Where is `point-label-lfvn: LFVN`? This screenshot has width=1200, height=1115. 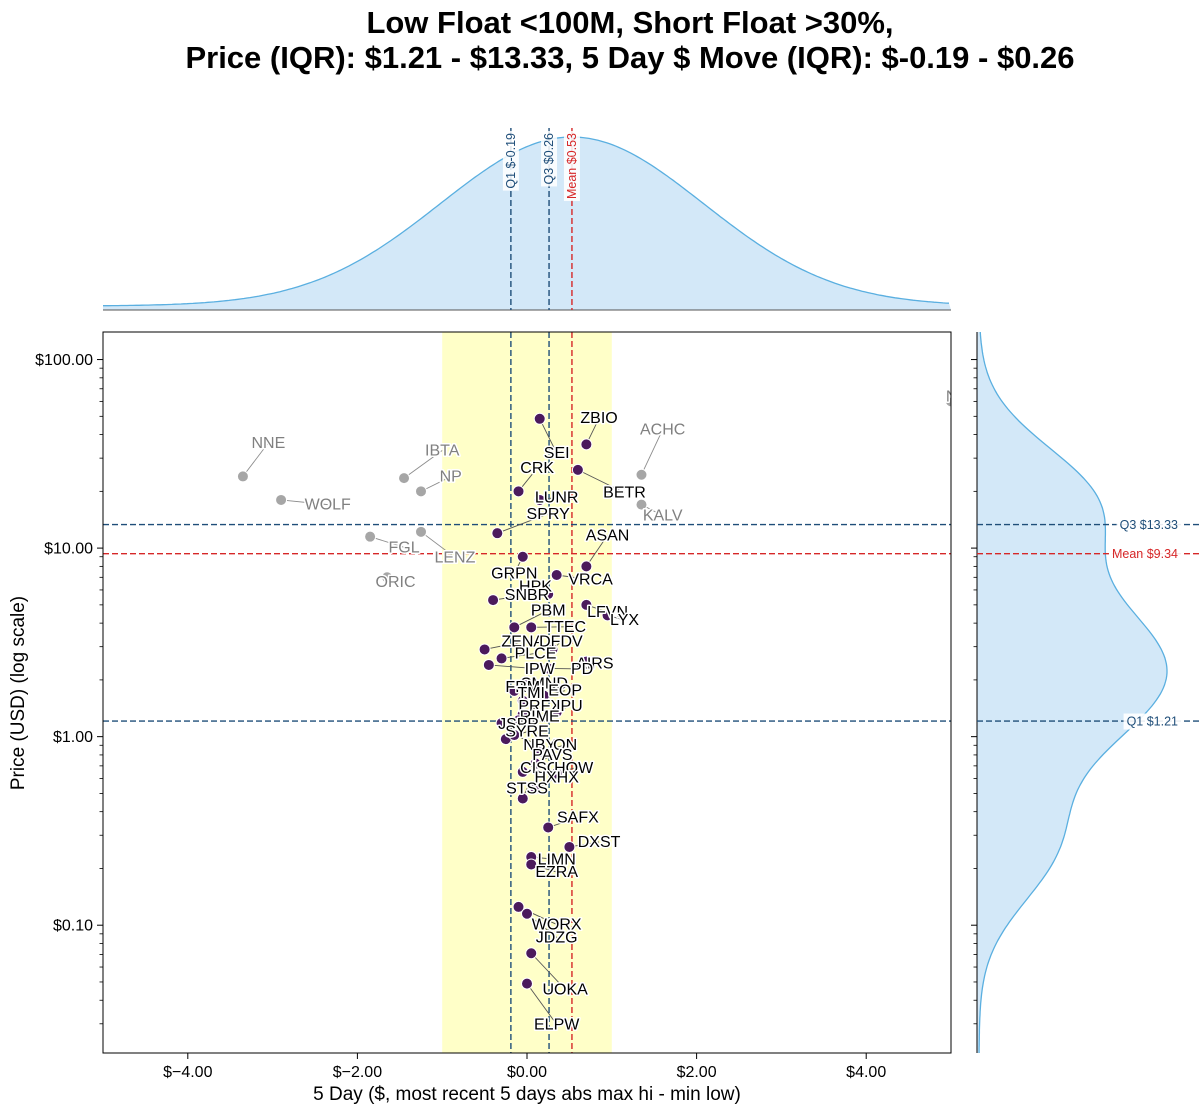
point-label-lfvn: LFVN is located at coordinates (607, 612).